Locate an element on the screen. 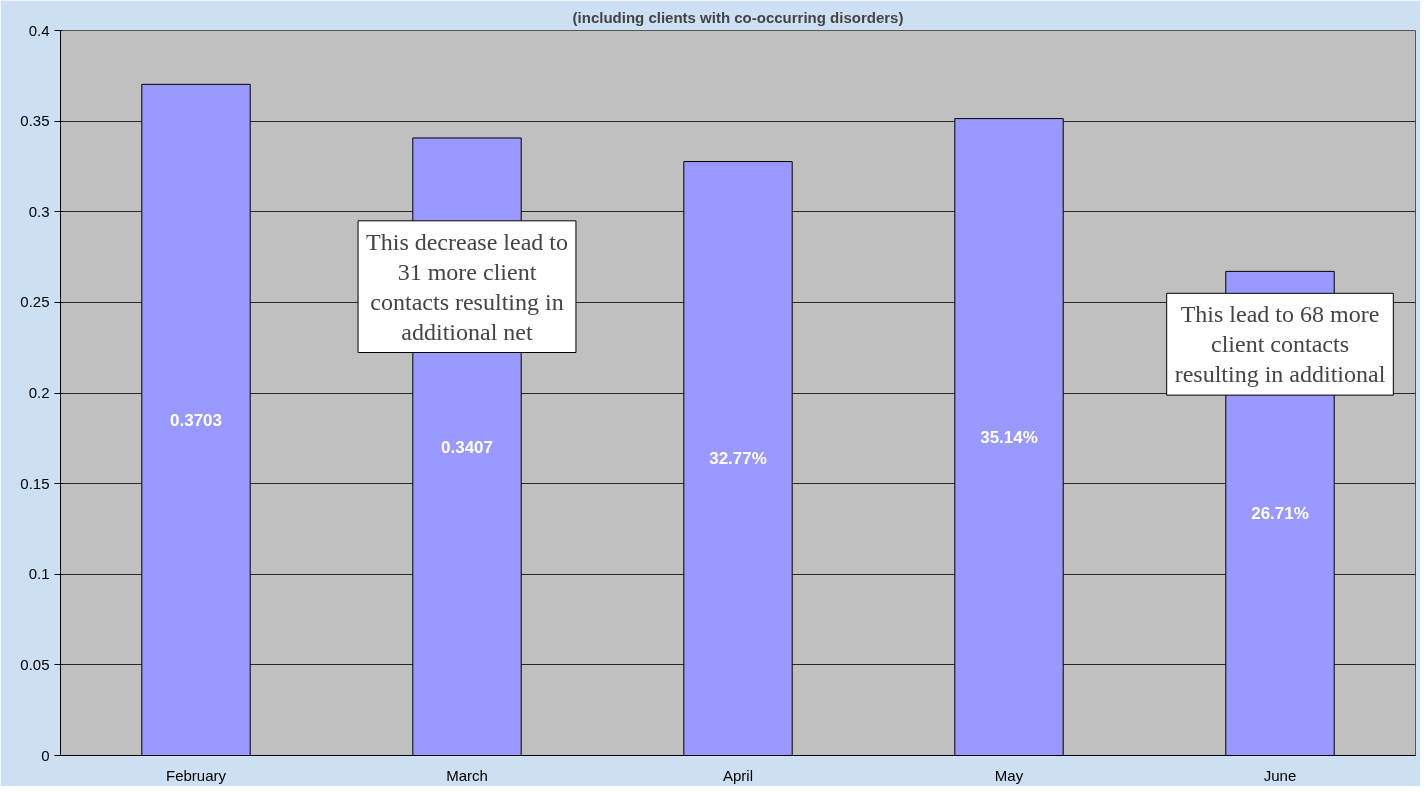  y-tick-label: 0.15 is located at coordinates (35, 483).